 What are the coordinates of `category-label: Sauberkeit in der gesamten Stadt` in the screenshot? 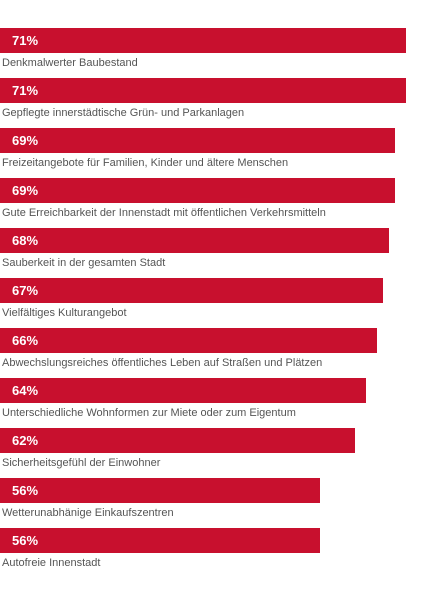 It's located at (84, 263).